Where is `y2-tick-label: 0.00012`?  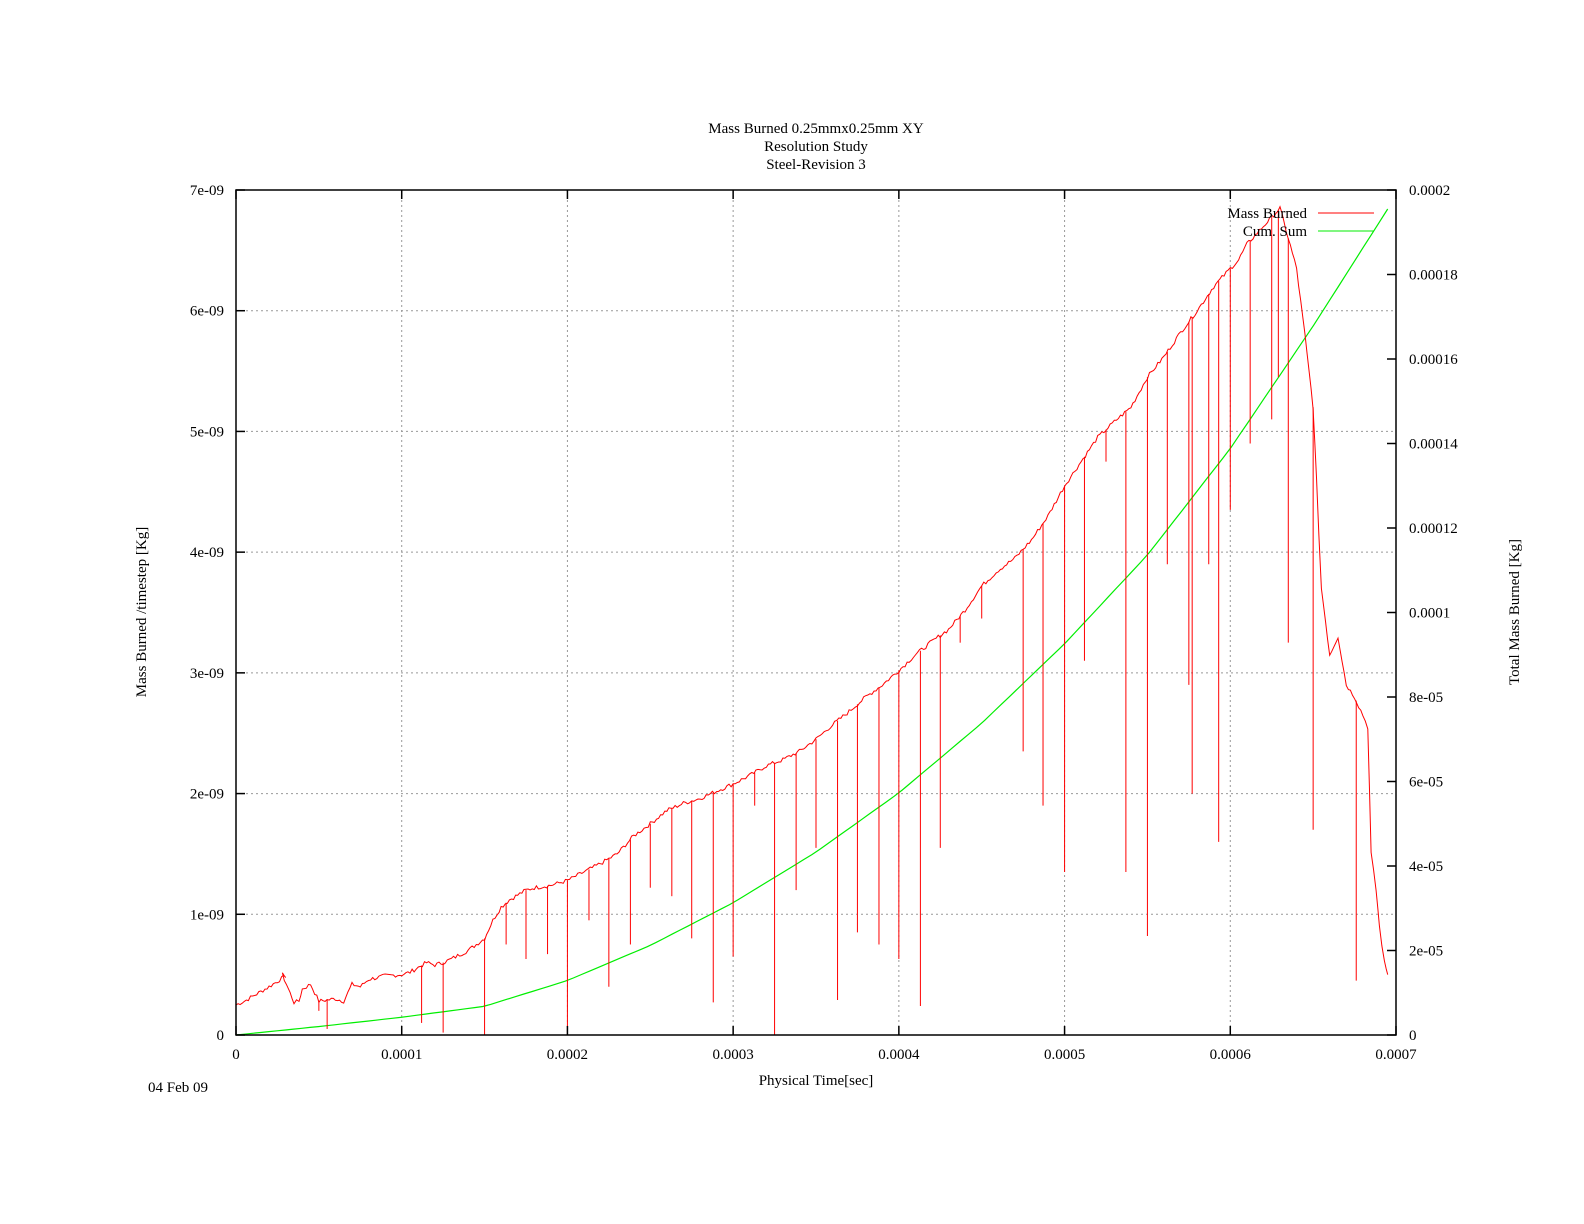 y2-tick-label: 0.00012 is located at coordinates (1433, 529).